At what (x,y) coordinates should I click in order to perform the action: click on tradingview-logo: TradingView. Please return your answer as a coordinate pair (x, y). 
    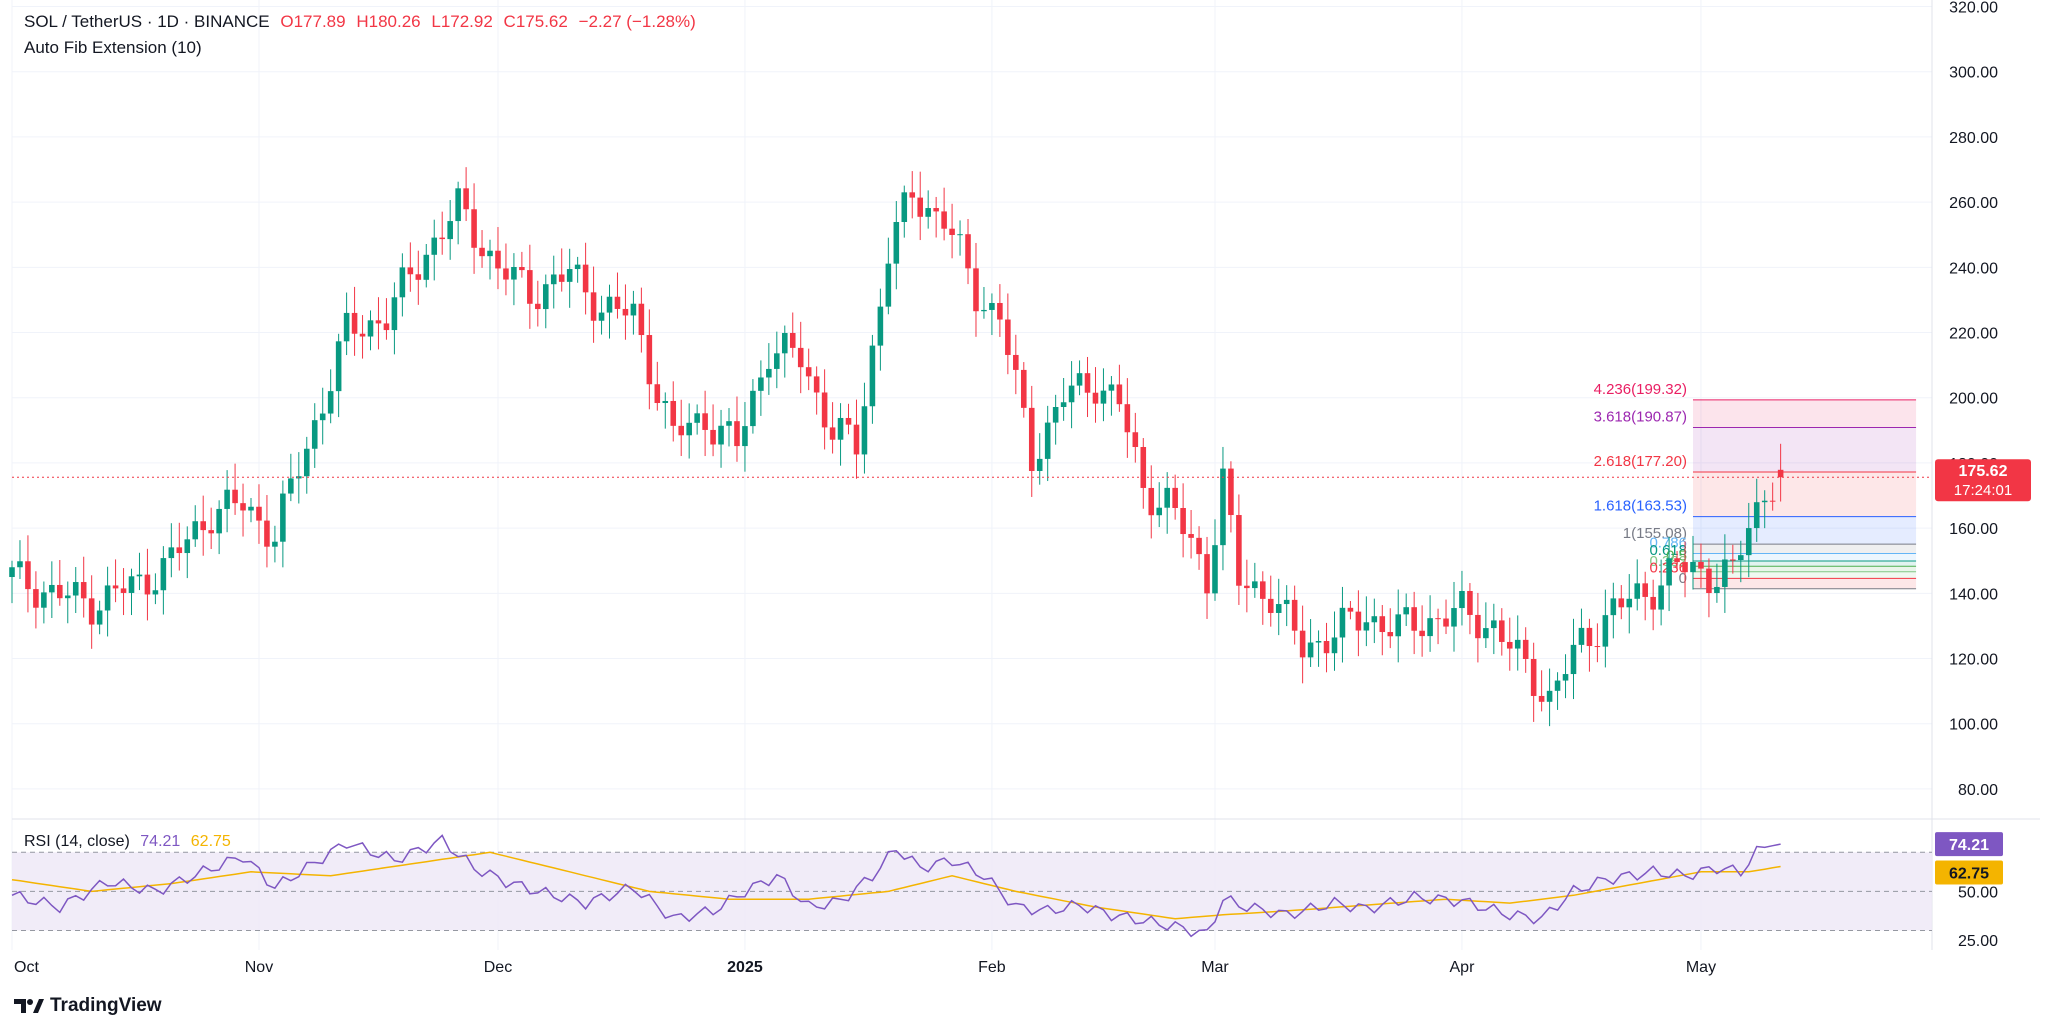
    Looking at the image, I should click on (88, 1006).